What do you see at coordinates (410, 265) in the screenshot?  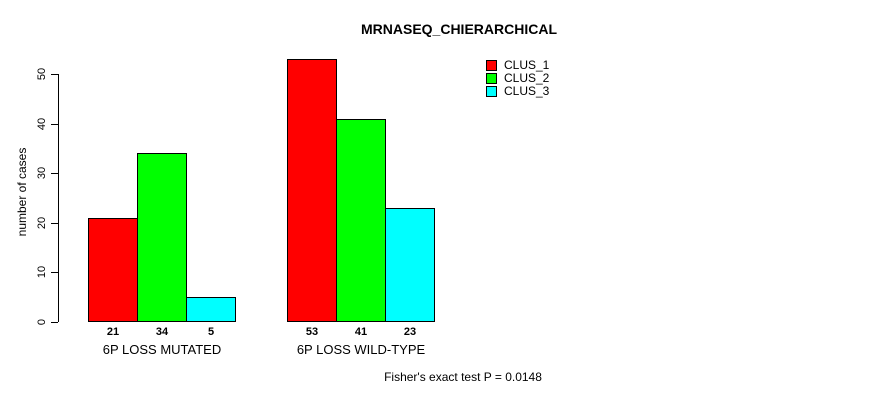 I see `bar-clus_3-group2` at bounding box center [410, 265].